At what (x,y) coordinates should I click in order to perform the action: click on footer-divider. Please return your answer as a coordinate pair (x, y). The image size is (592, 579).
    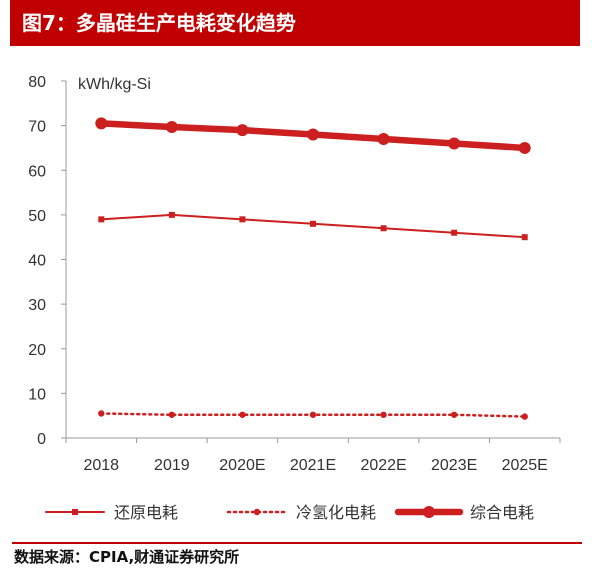
    Looking at the image, I should click on (297, 543).